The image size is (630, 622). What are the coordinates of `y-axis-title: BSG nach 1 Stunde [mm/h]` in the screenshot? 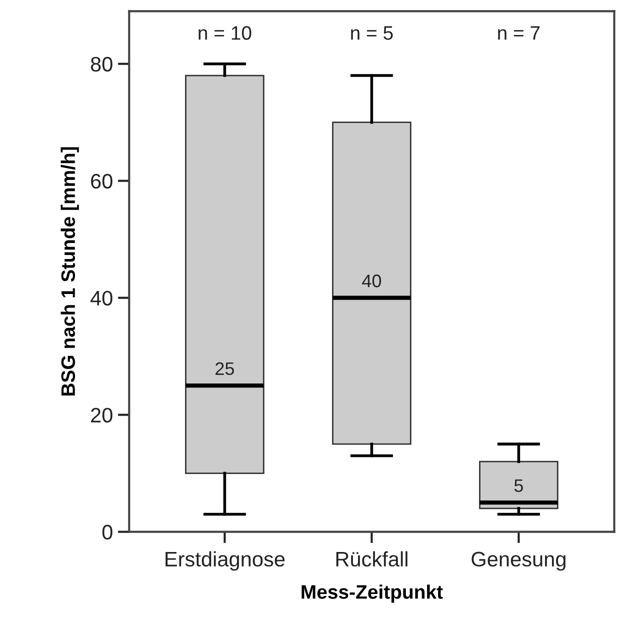 It's located at (69, 271).